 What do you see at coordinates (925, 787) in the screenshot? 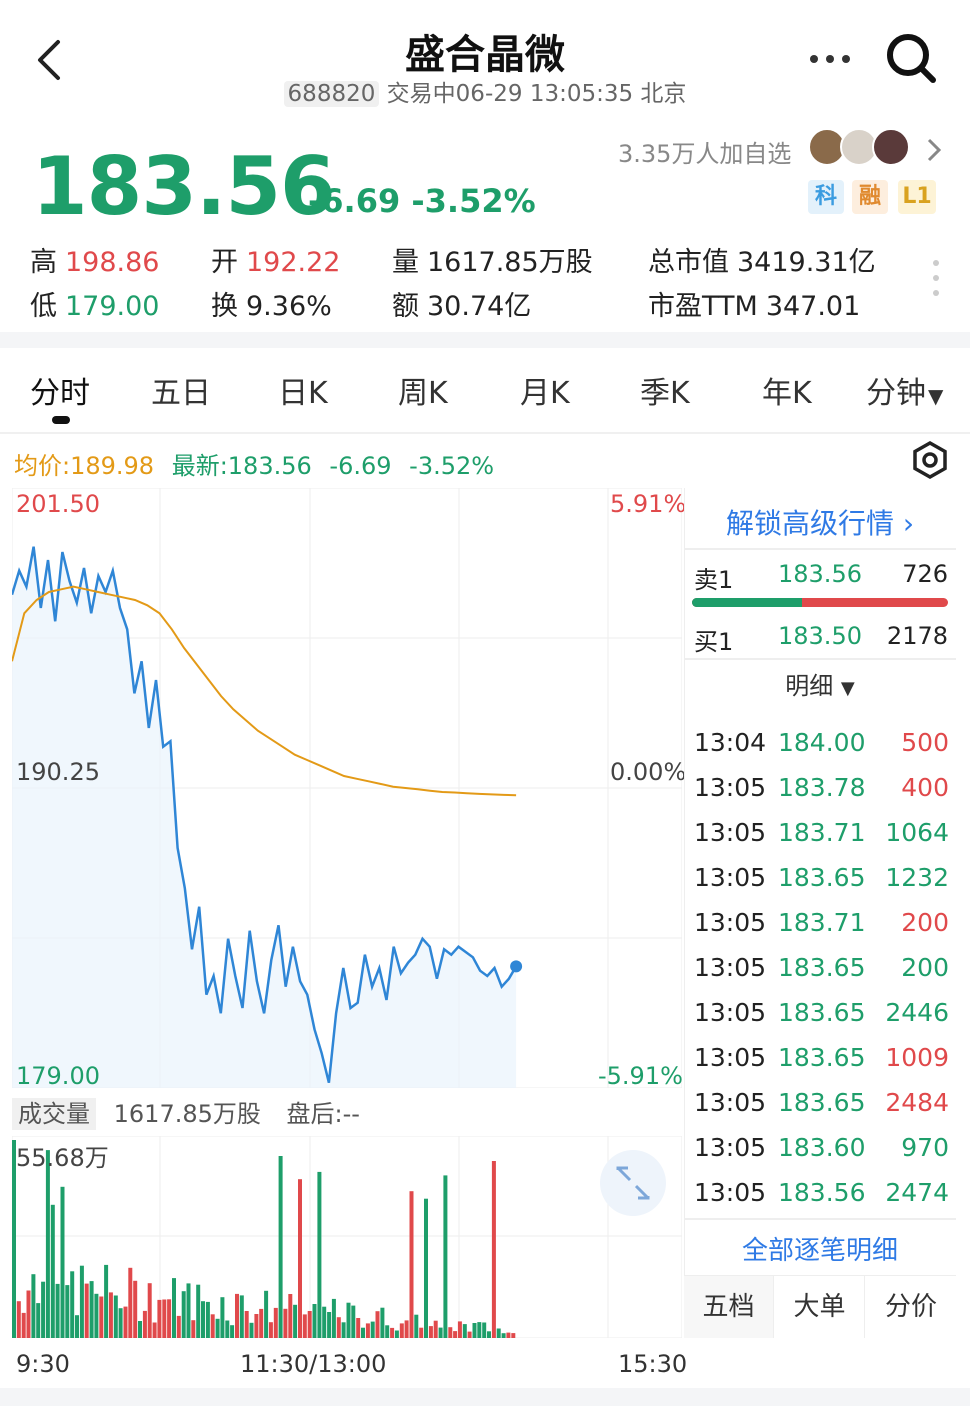
I see `tick-qty: 400` at bounding box center [925, 787].